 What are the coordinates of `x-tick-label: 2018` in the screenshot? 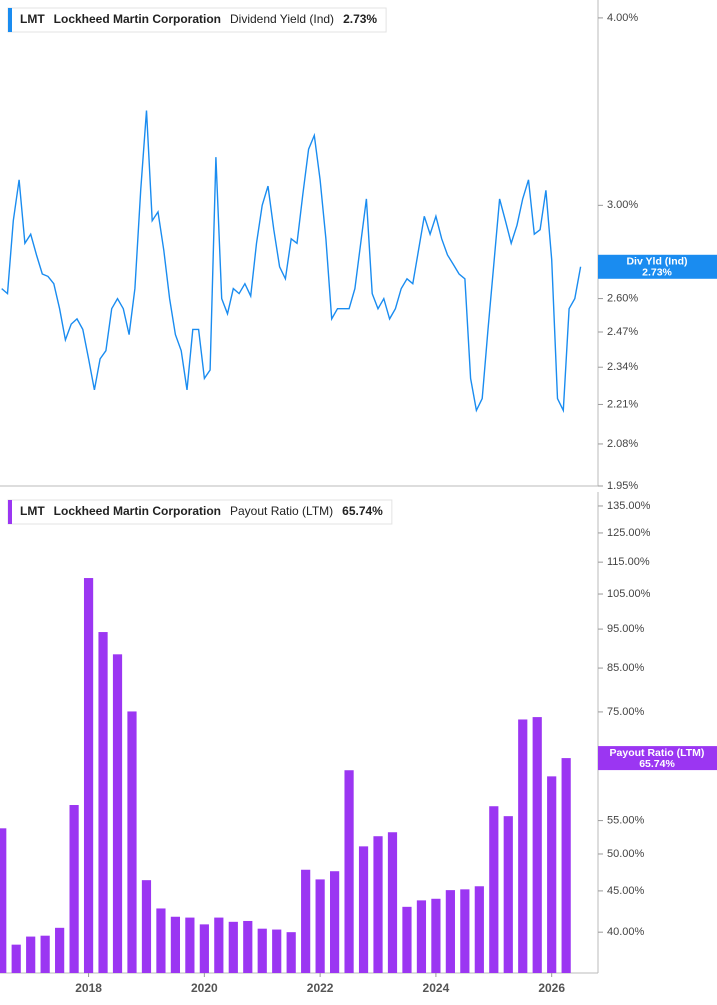 It's located at (88, 988).